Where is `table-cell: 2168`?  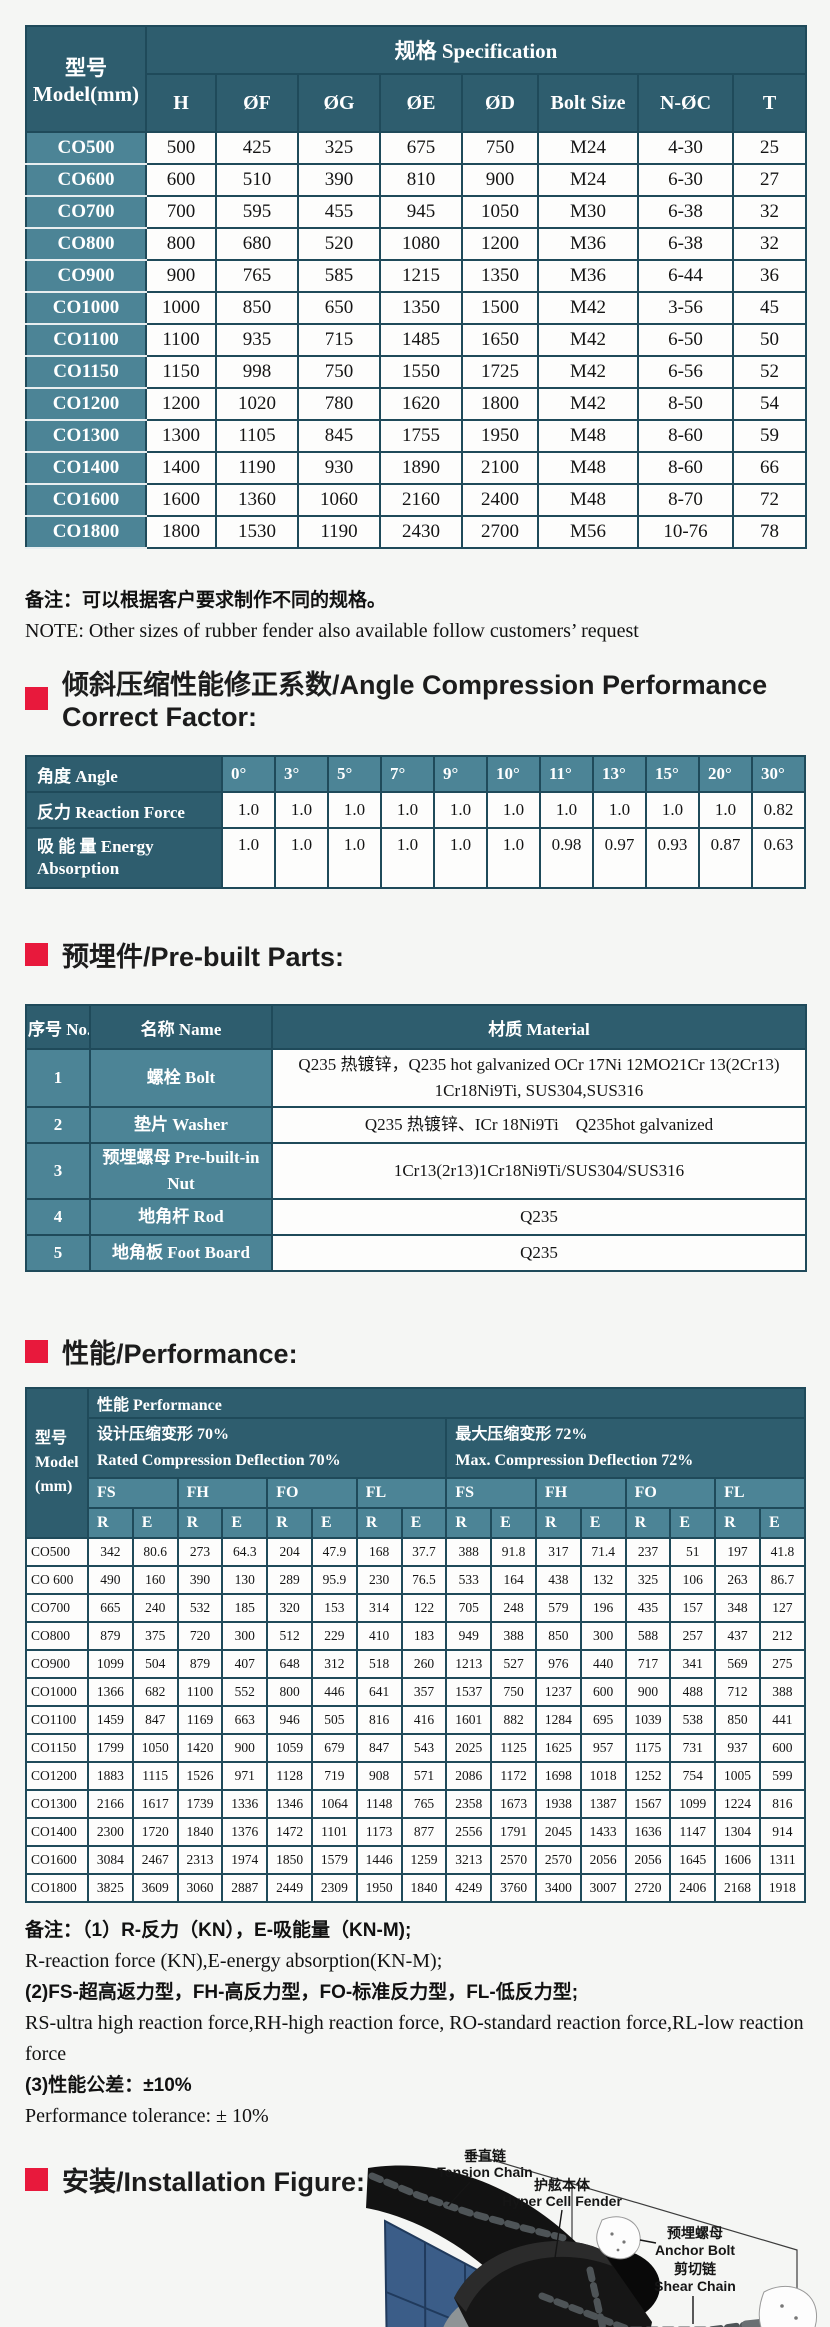
table-cell: 2168 is located at coordinates (737, 1888).